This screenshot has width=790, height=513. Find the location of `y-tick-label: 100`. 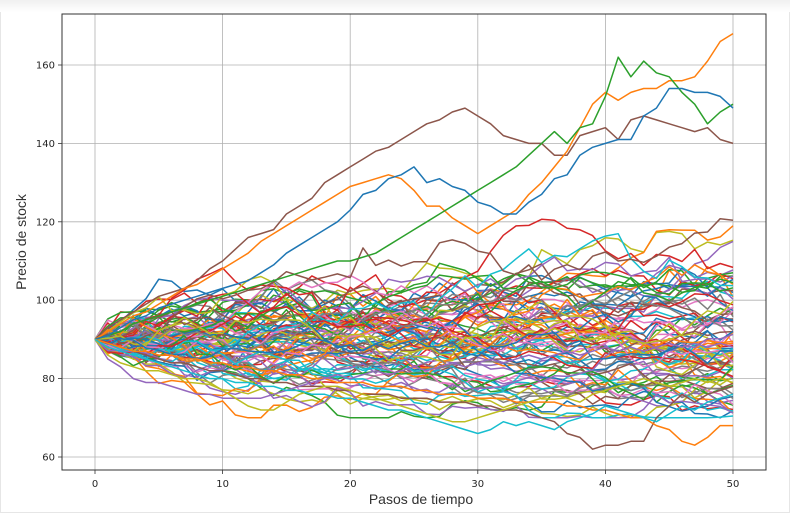

y-tick-label: 100 is located at coordinates (45, 301).